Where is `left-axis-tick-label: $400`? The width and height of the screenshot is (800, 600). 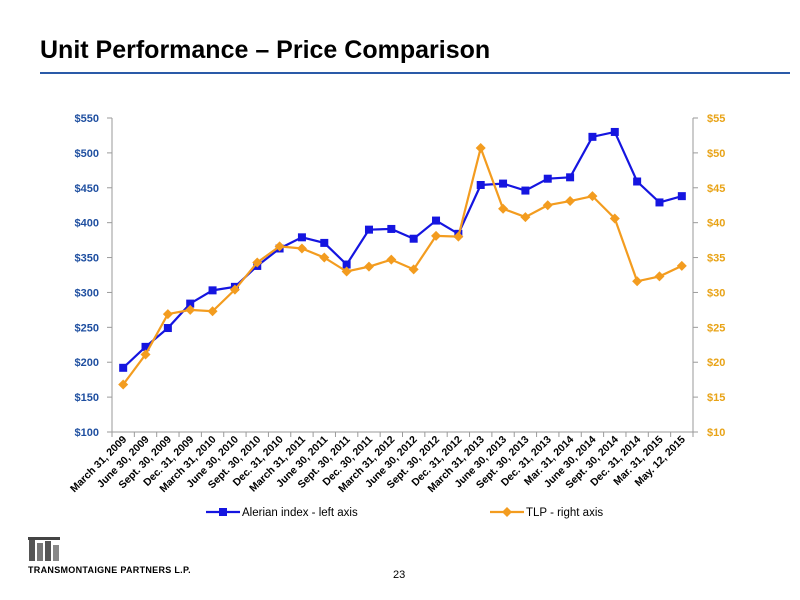 left-axis-tick-label: $400 is located at coordinates (87, 224).